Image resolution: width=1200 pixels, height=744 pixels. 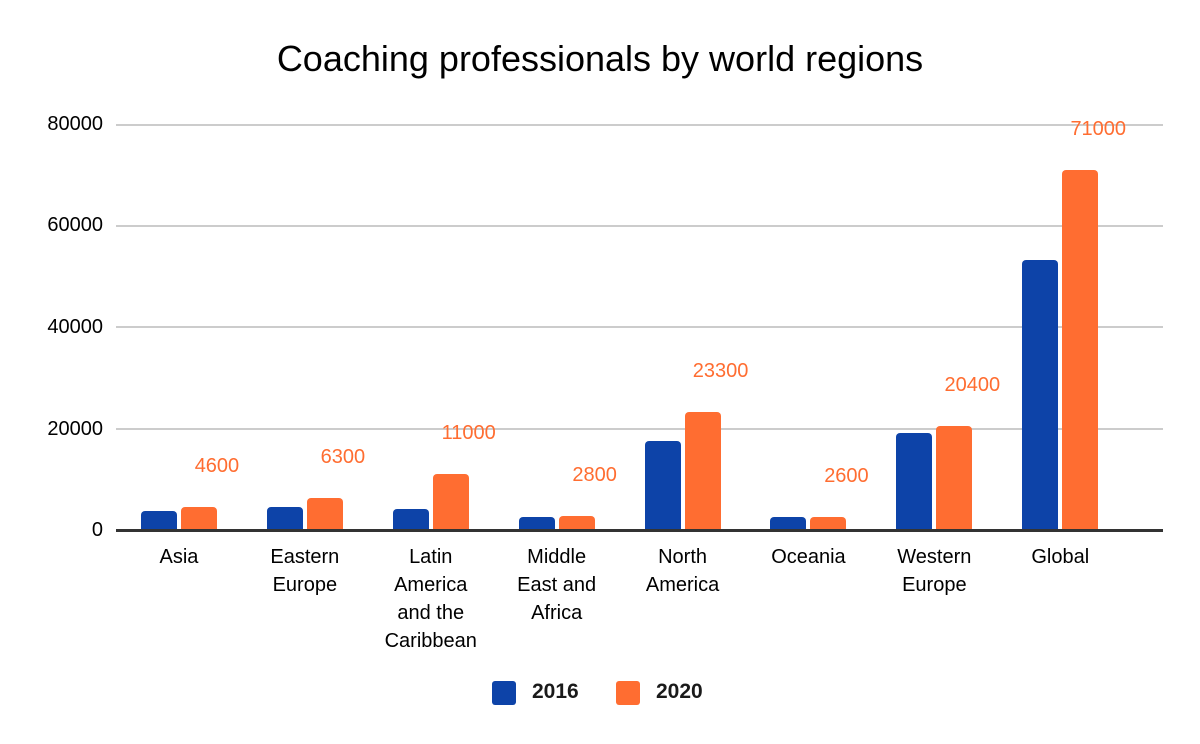 I want to click on x-tick-label: Middle East and Africa, so click(x=557, y=585).